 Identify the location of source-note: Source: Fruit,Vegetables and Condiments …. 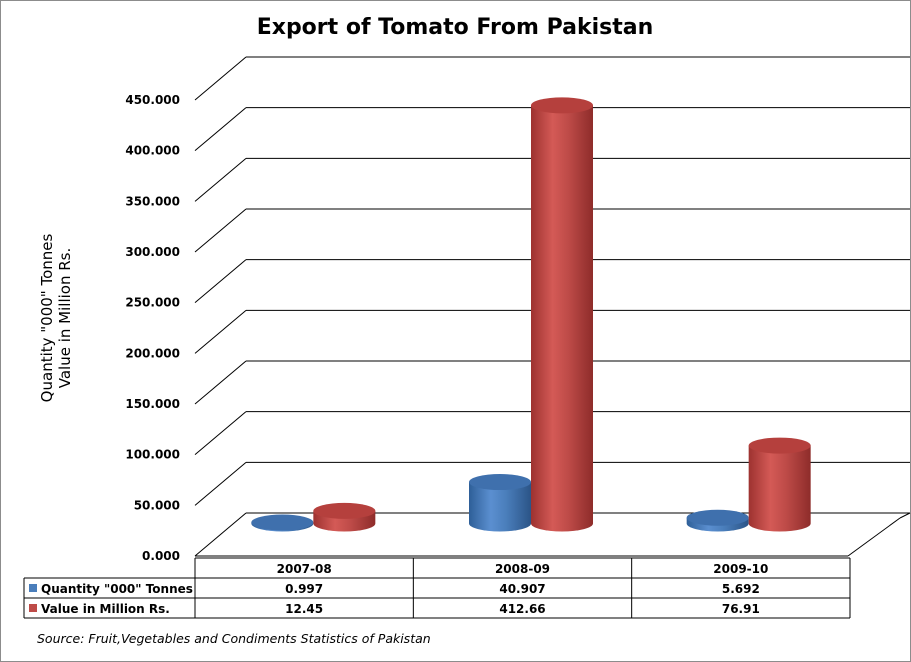
(234, 638).